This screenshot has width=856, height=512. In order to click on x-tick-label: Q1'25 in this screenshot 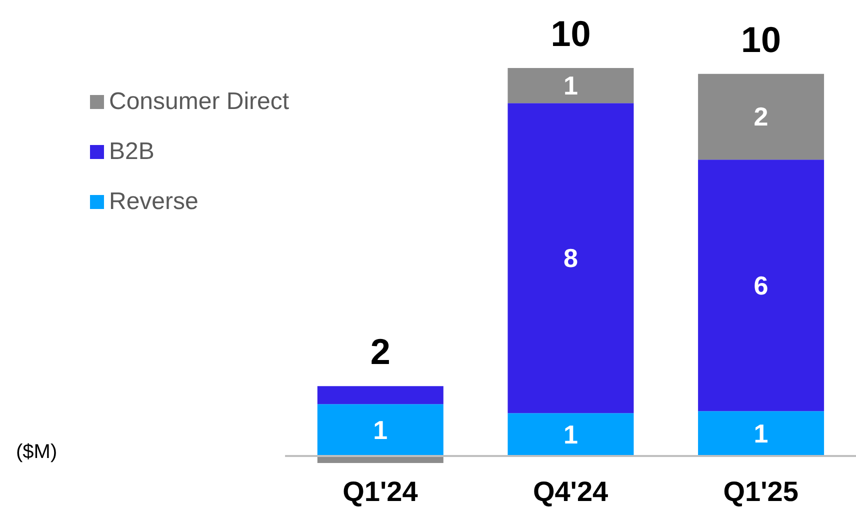, I will do `click(760, 491)`.